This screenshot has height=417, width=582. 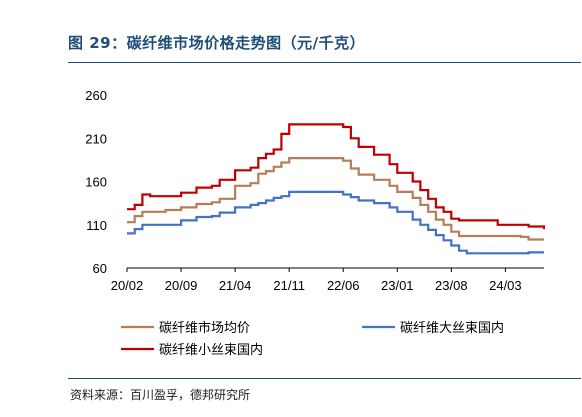 I want to click on x-tick-label: 24/03, so click(x=505, y=285).